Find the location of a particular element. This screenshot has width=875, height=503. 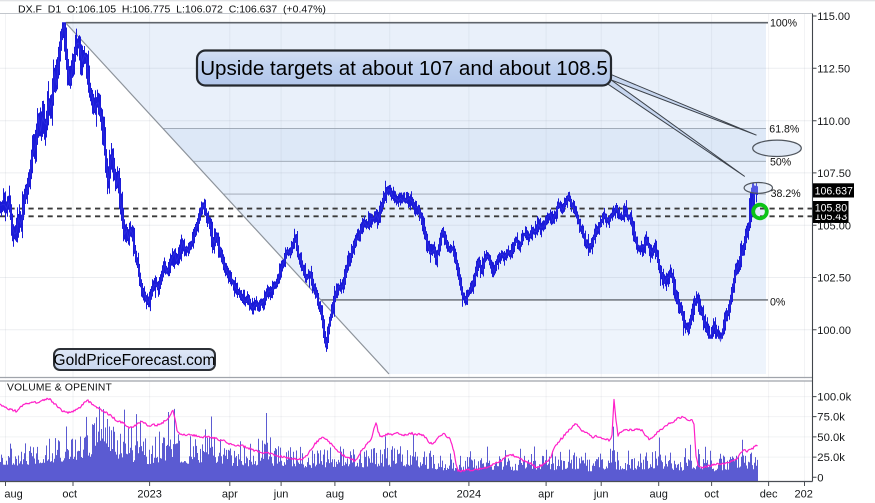

svg-text: 0% is located at coordinates (778, 302).